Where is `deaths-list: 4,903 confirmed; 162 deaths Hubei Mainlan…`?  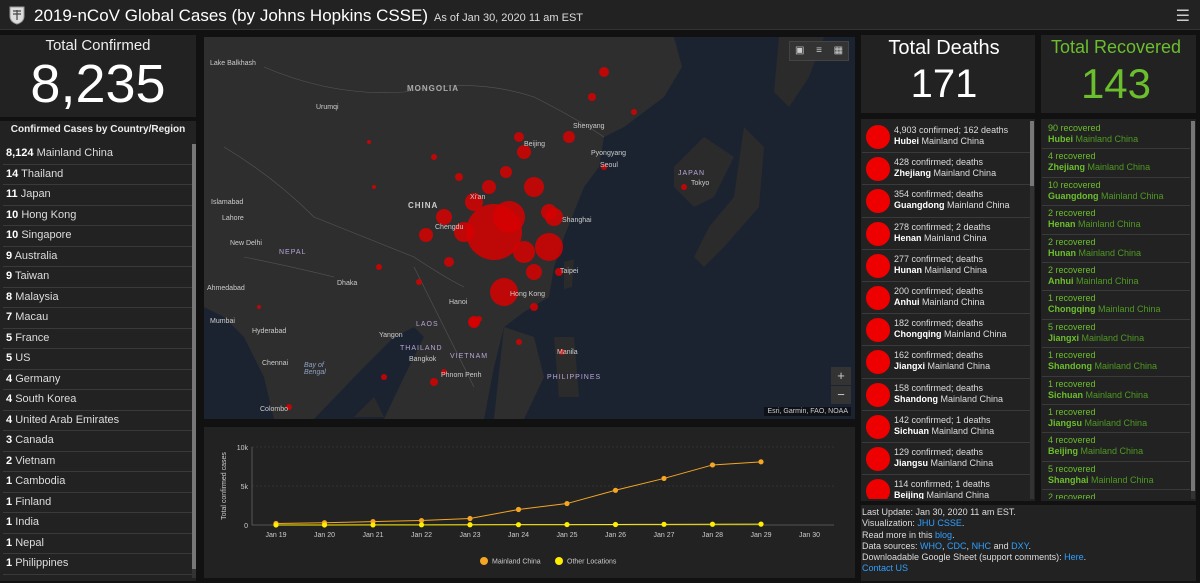 deaths-list: 4,903 confirmed; 162 deaths Hubei Mainlan… is located at coordinates (946, 310).